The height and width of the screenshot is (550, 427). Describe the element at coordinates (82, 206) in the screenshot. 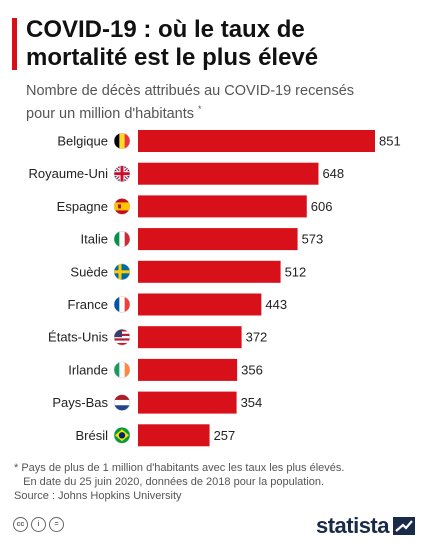

I see `category-label: Espagne` at that location.